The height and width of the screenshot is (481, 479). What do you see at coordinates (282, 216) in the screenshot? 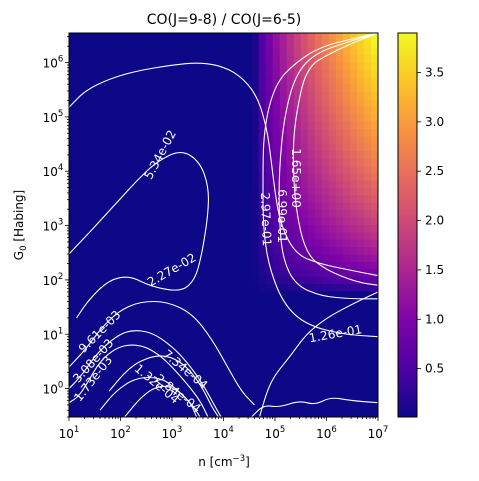
I see `contour-label: 6.99e-01` at bounding box center [282, 216].